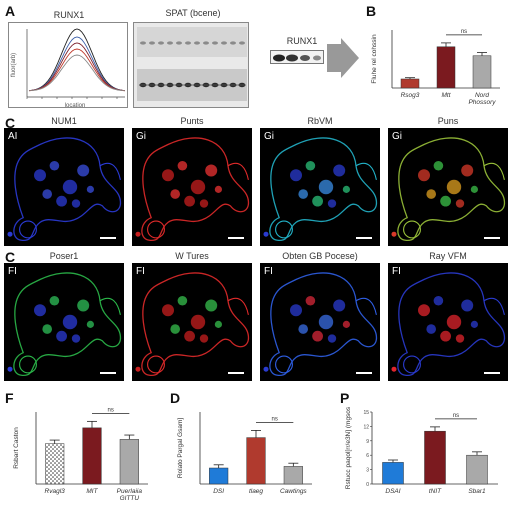 This screenshot has height=512, width=512. Describe the element at coordinates (14, 65) in the screenshot. I see `line-profile-ylabel: fluor(arb)` at that location.